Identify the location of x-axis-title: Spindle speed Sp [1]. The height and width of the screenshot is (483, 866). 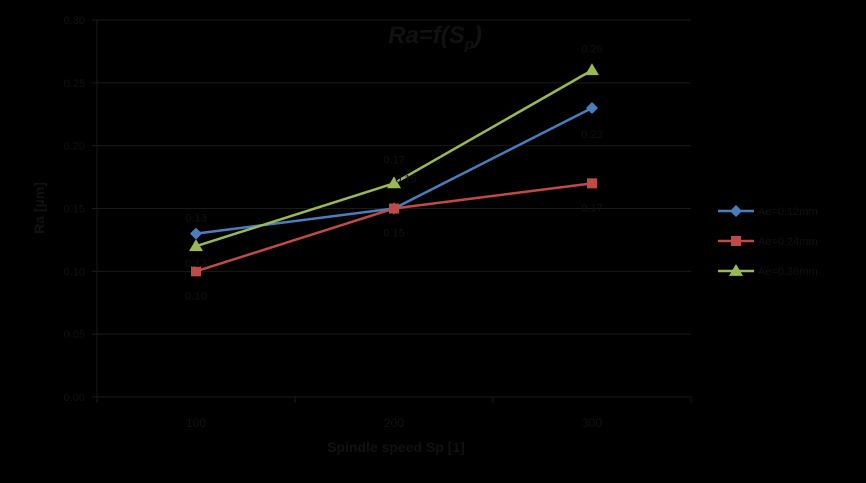
(396, 447).